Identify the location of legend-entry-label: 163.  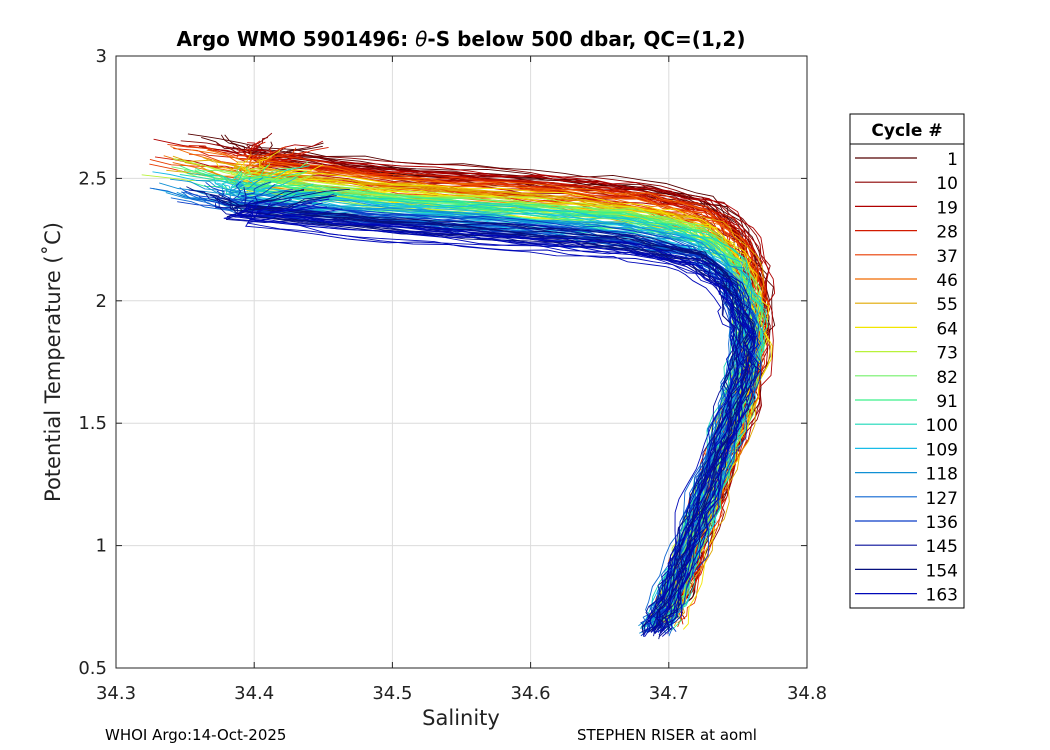
(942, 596).